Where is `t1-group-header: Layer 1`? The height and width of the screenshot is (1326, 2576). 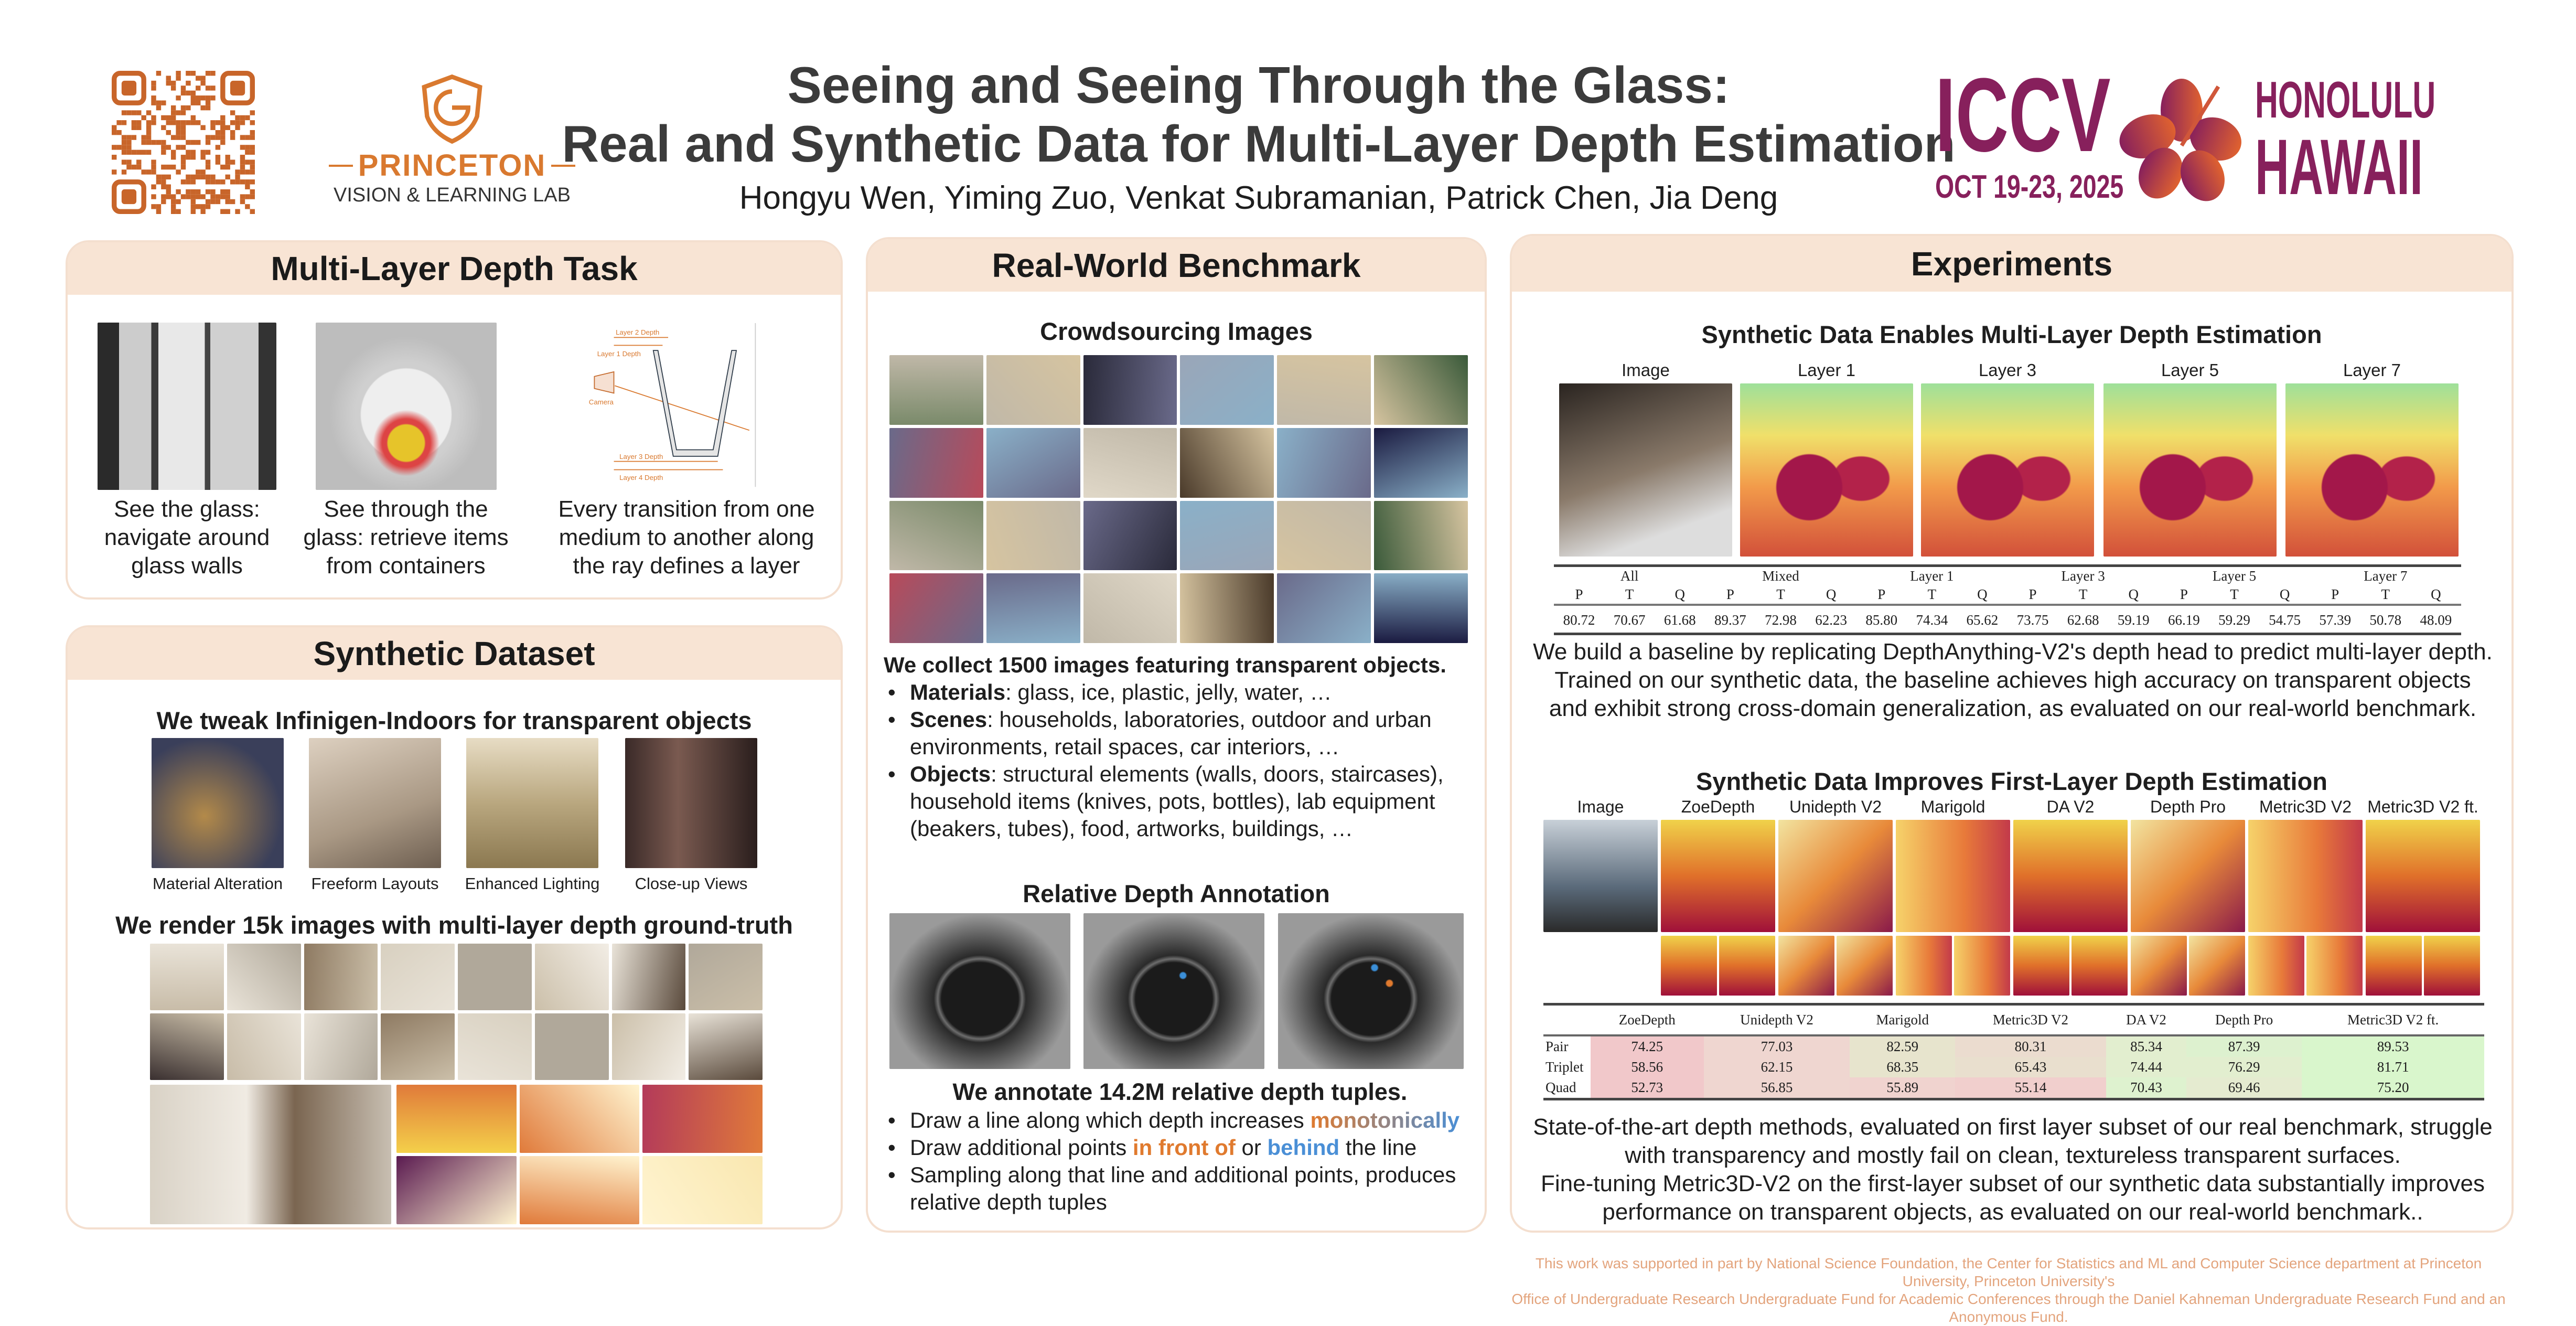
t1-group-header: Layer 1 is located at coordinates (1932, 576).